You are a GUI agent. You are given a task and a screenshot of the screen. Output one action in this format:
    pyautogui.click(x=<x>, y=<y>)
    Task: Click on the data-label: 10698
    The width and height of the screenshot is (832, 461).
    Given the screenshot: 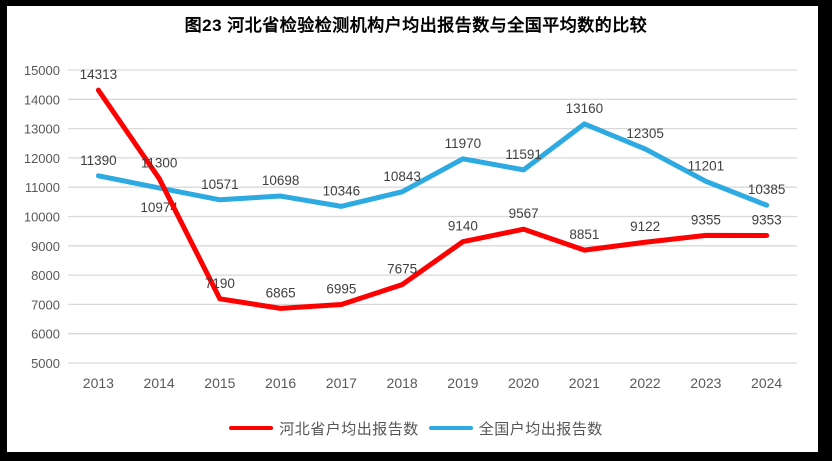 What is the action you would take?
    pyautogui.click(x=281, y=180)
    